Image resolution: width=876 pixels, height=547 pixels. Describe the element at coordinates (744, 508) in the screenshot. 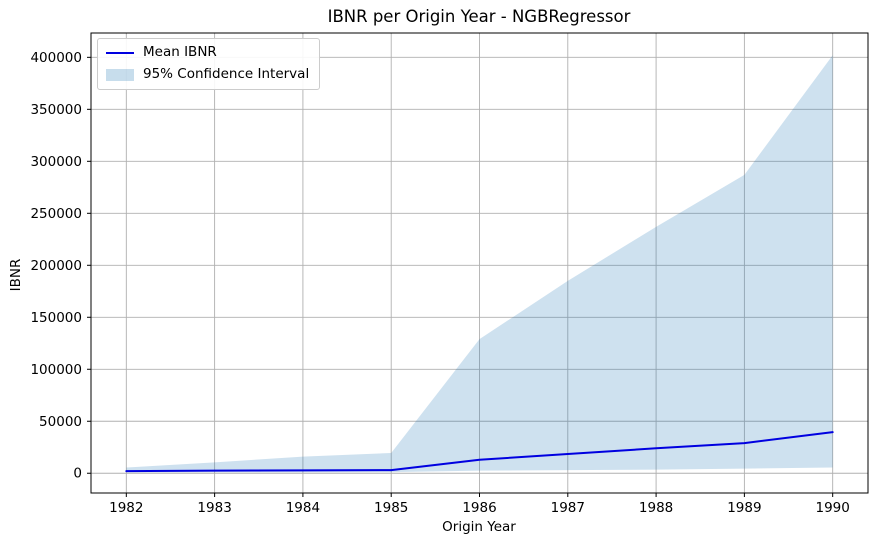

I see `svg-text: 1989` at that location.